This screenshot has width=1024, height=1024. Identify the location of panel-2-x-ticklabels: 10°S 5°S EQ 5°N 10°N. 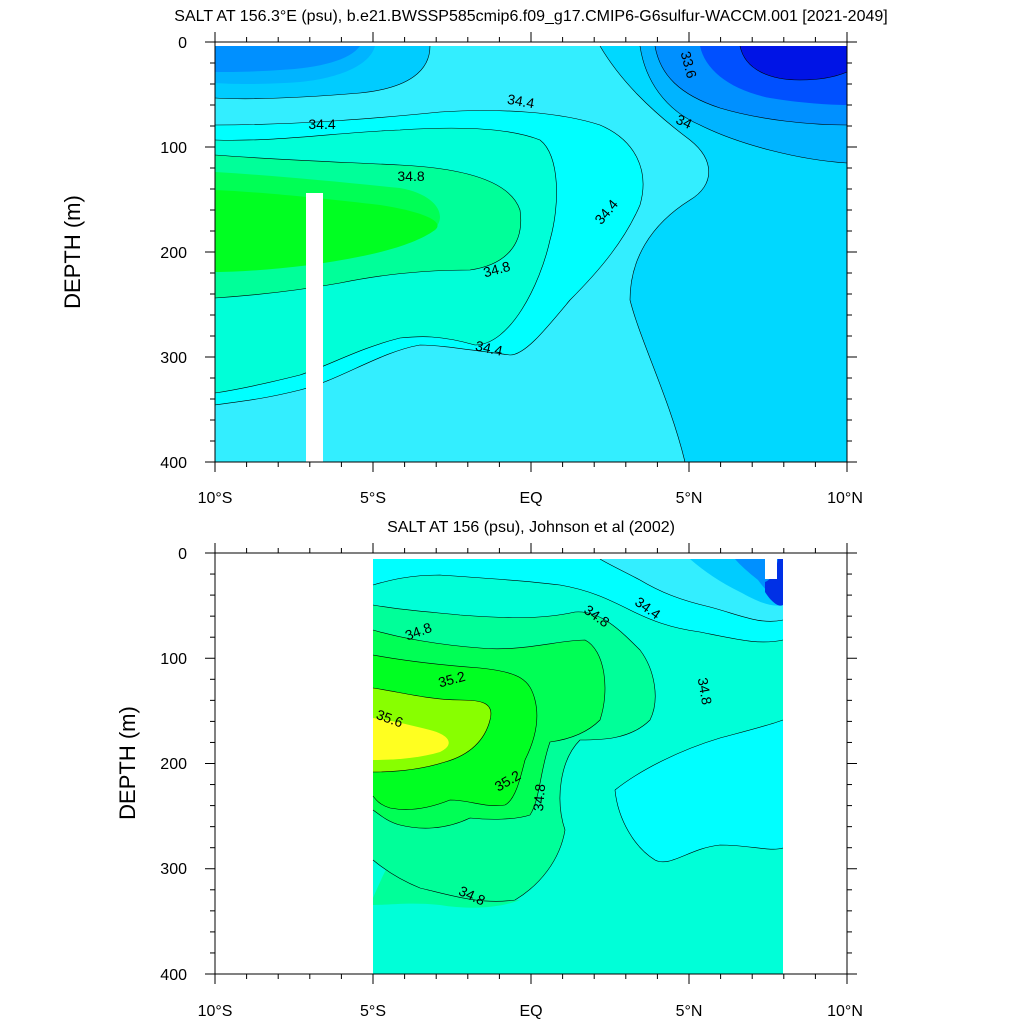
(530, 1011).